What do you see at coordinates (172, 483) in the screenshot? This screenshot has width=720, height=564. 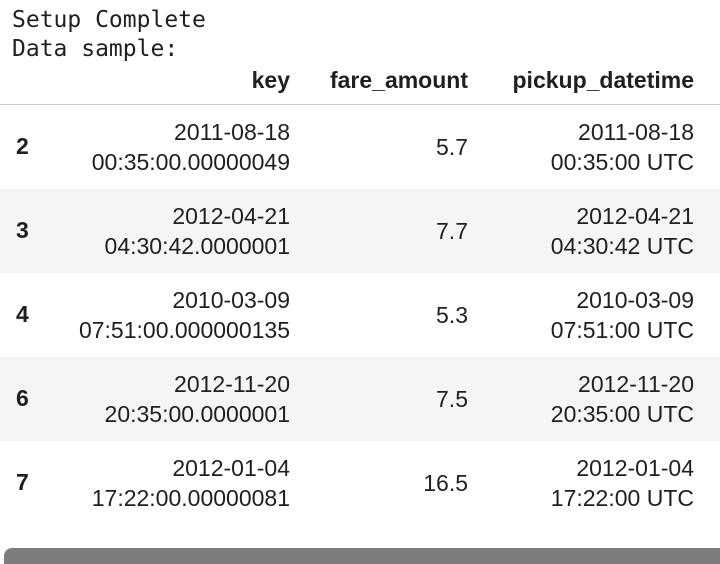 I see `cell-key: 2012-01-04 17:22:00.00000081` at bounding box center [172, 483].